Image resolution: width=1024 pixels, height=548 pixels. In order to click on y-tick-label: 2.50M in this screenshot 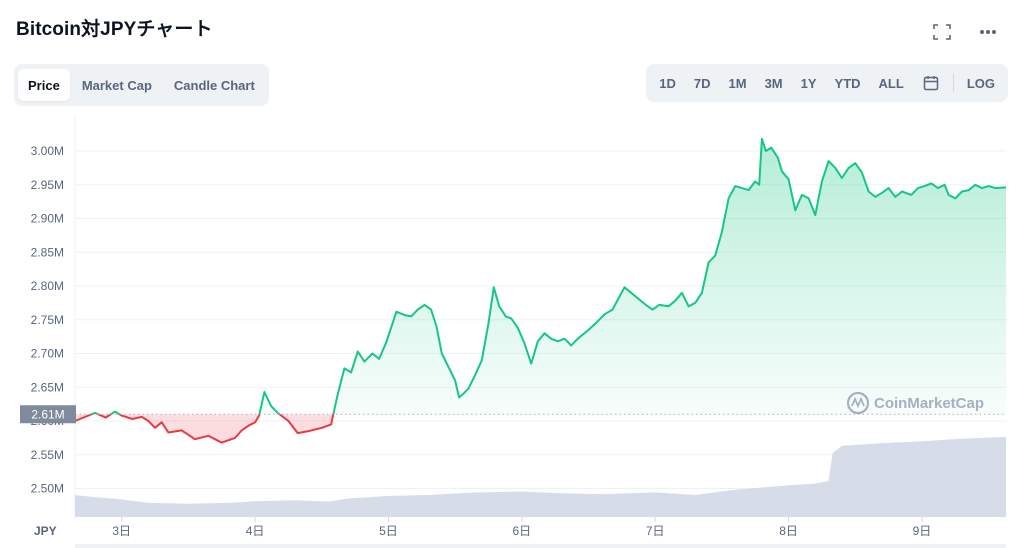, I will do `click(47, 489)`.